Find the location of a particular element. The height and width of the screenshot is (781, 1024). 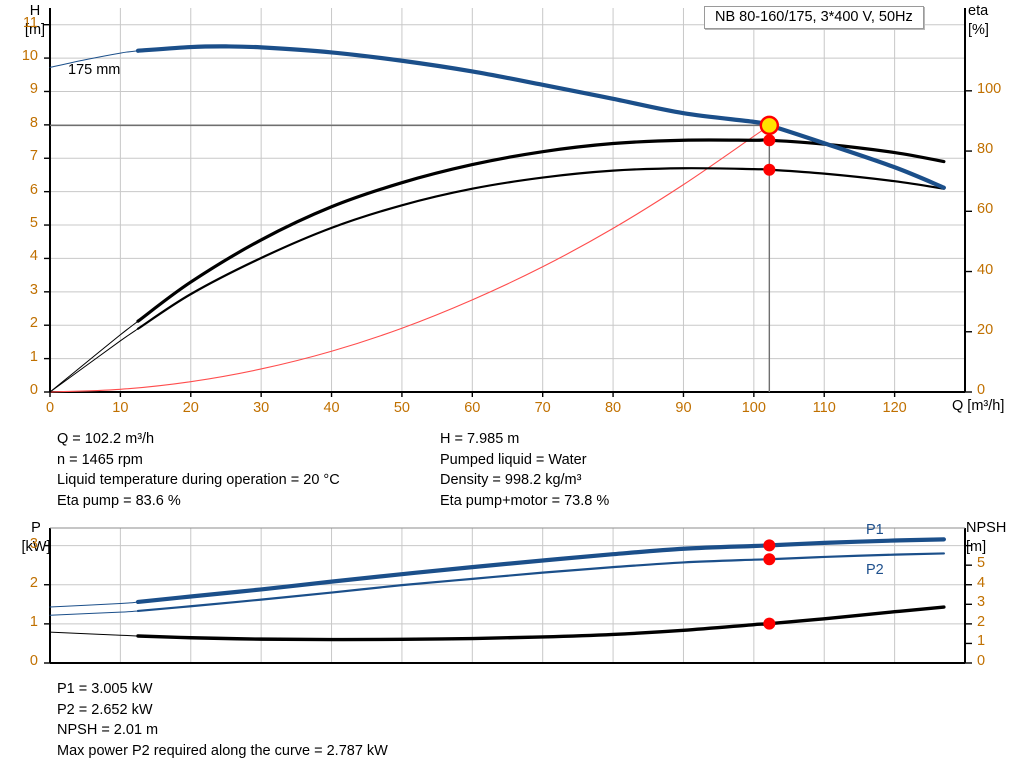

h-tick-9: 9 is located at coordinates (33, 89).